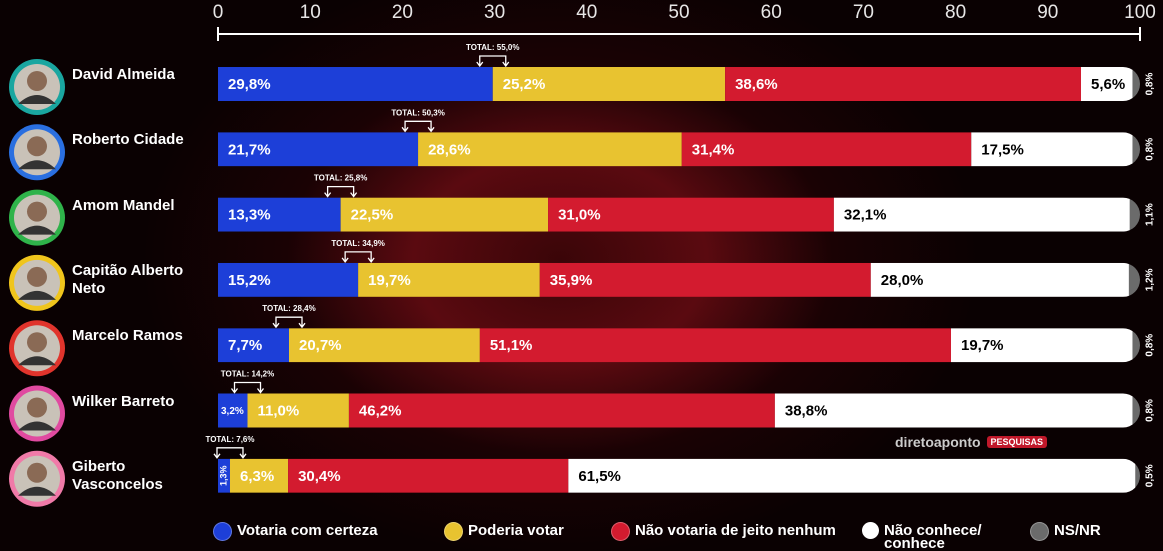  What do you see at coordinates (117, 475) in the screenshot?
I see `category-label: Giberto Vasconcelos` at bounding box center [117, 475].